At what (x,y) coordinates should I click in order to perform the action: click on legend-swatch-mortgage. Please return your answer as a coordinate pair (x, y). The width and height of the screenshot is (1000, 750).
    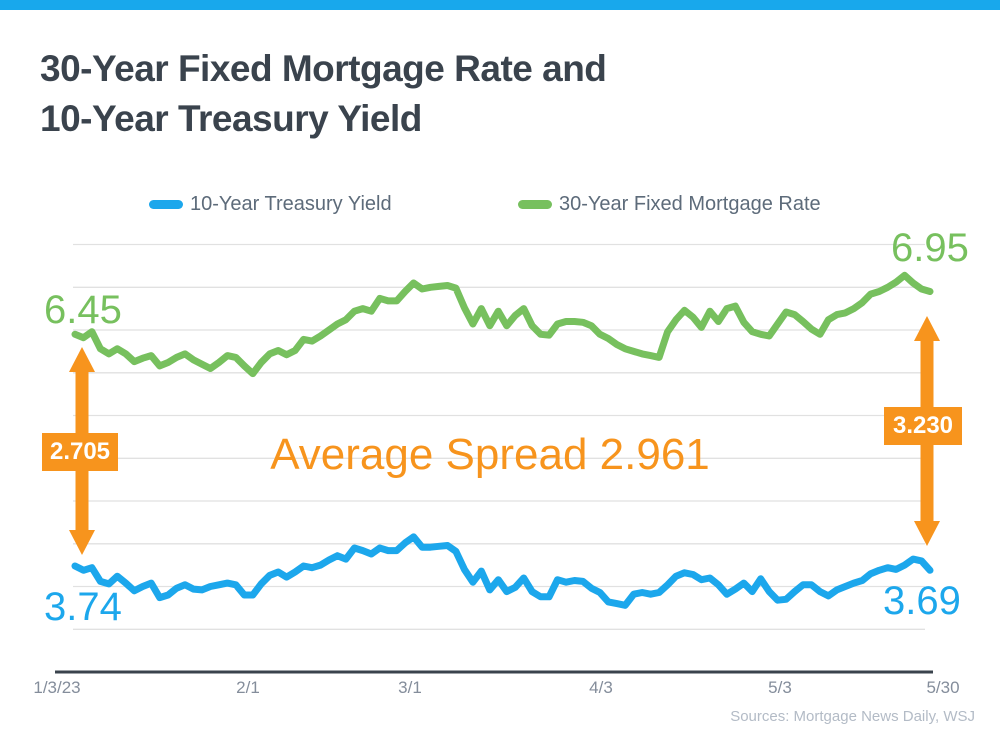
    Looking at the image, I should click on (535, 204).